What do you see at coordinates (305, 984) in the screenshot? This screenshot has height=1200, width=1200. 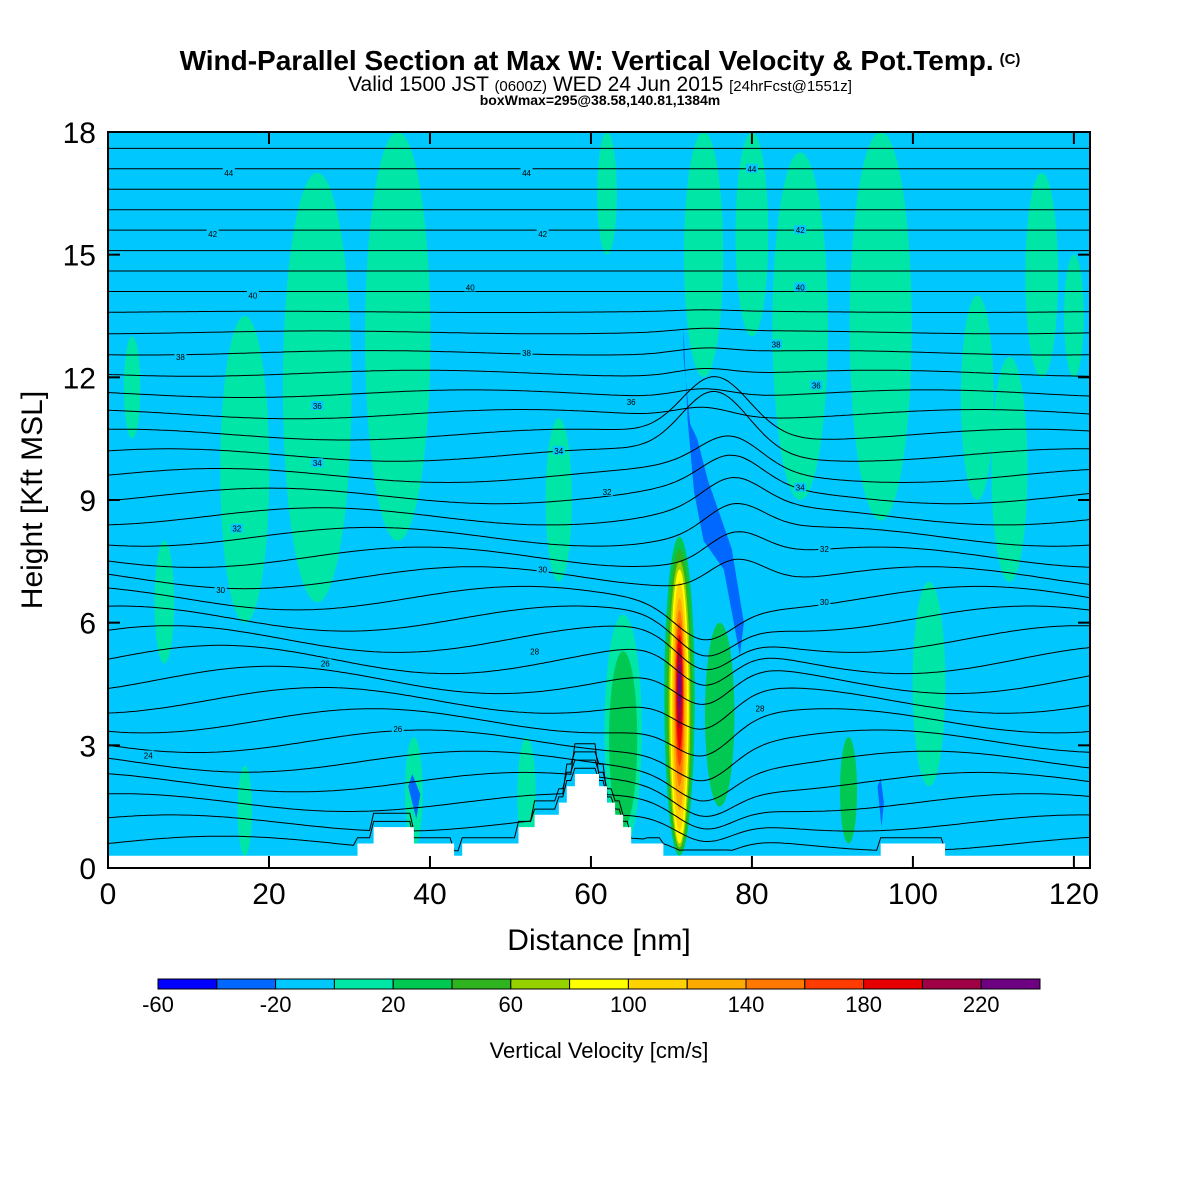 I see `colorbar-bin--20` at bounding box center [305, 984].